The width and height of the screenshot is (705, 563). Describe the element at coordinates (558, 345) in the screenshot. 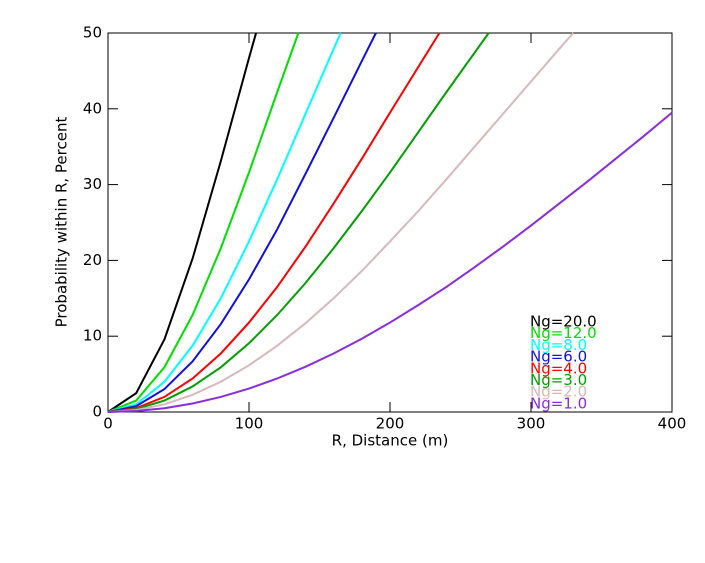

I see `legend-label: Ng=8.0` at that location.